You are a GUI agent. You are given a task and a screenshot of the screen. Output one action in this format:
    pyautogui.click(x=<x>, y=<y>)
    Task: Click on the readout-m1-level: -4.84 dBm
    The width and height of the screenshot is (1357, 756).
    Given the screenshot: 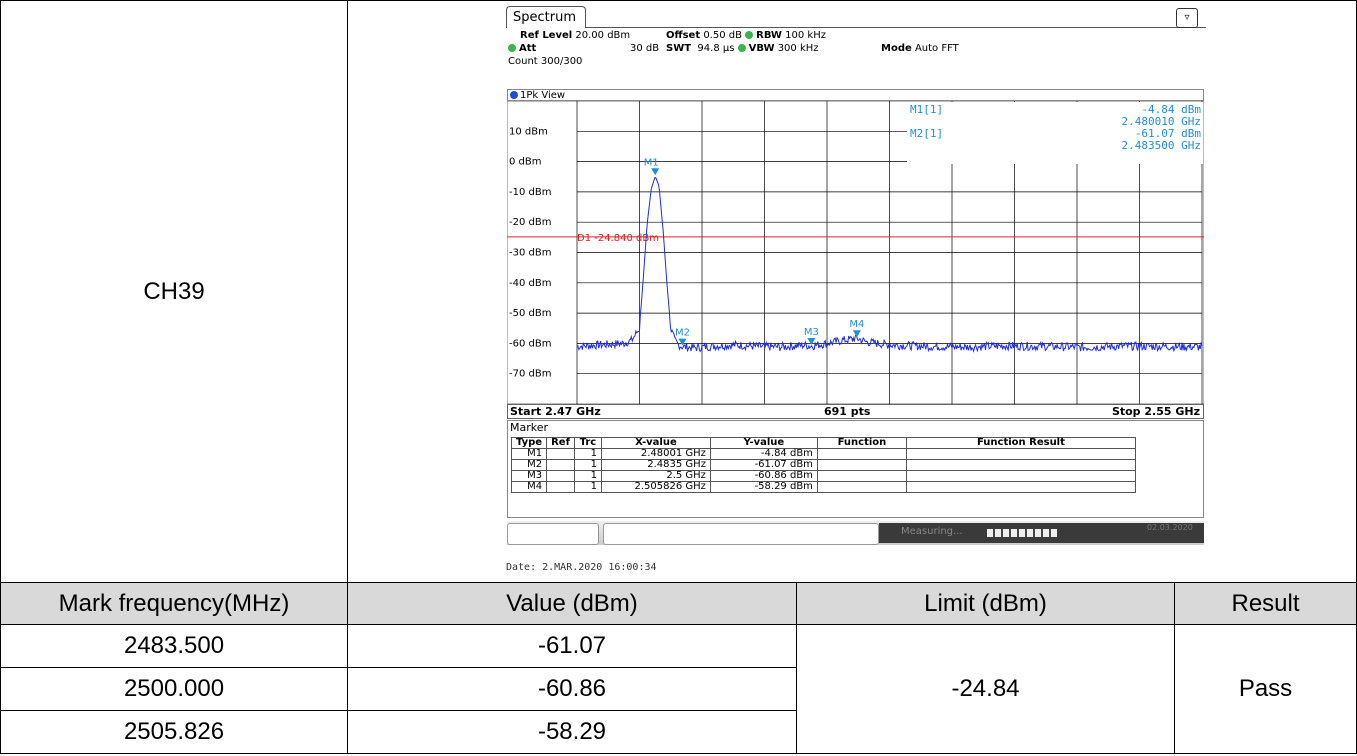 What is the action you would take?
    pyautogui.click(x=1171, y=109)
    